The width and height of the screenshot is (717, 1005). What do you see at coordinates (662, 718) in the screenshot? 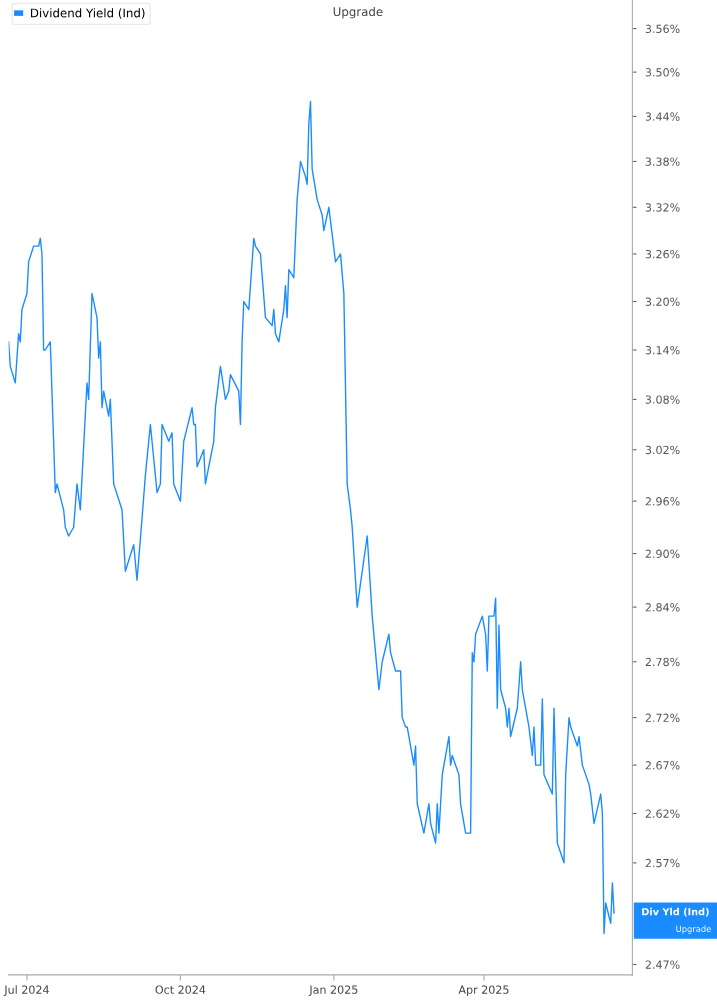
I see `y-tick-label: 2.72%` at bounding box center [662, 718].